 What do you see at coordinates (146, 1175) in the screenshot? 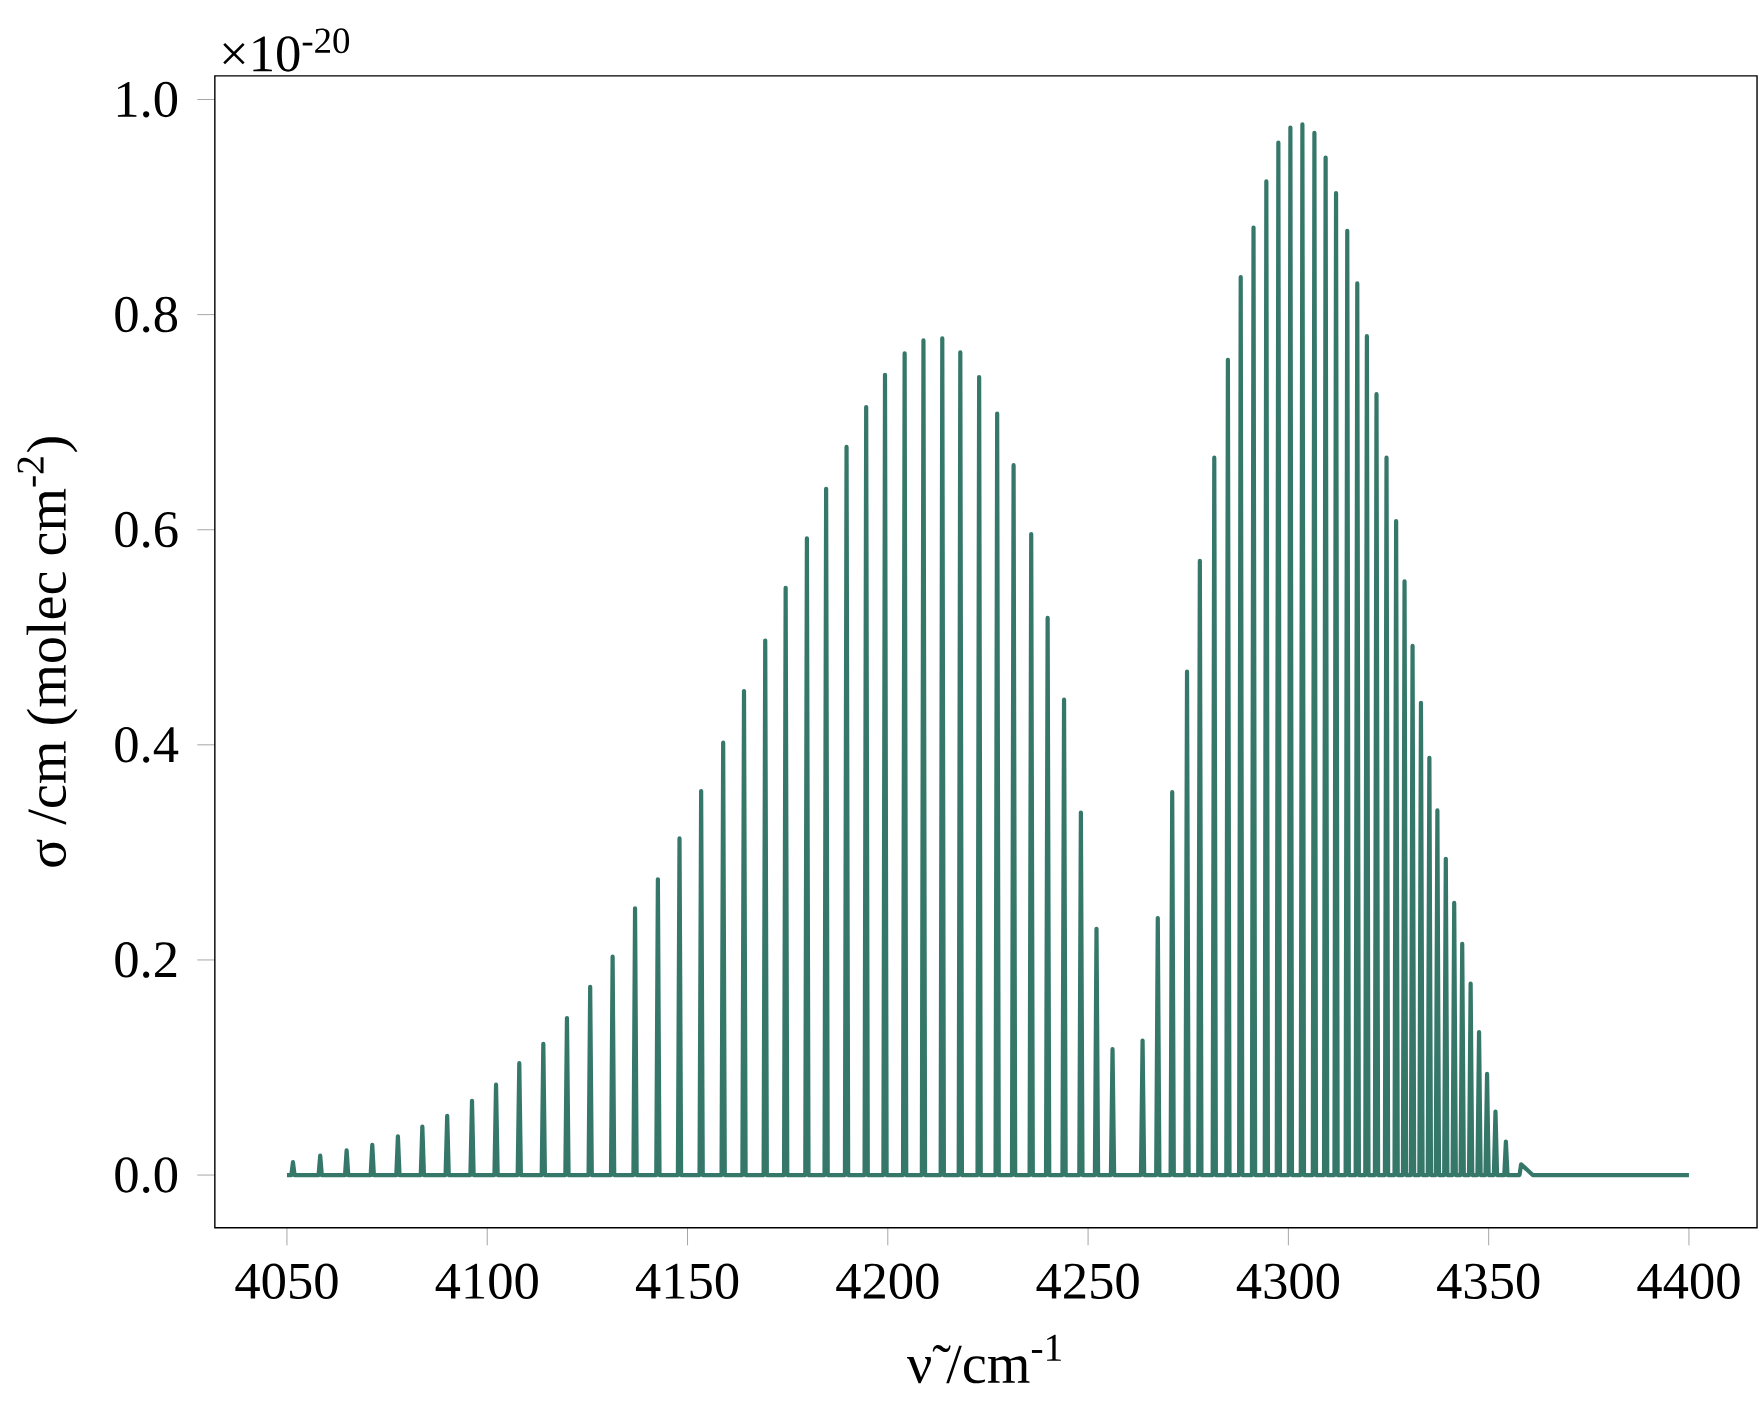
I see `y-tick-label: 0.0` at bounding box center [146, 1175].